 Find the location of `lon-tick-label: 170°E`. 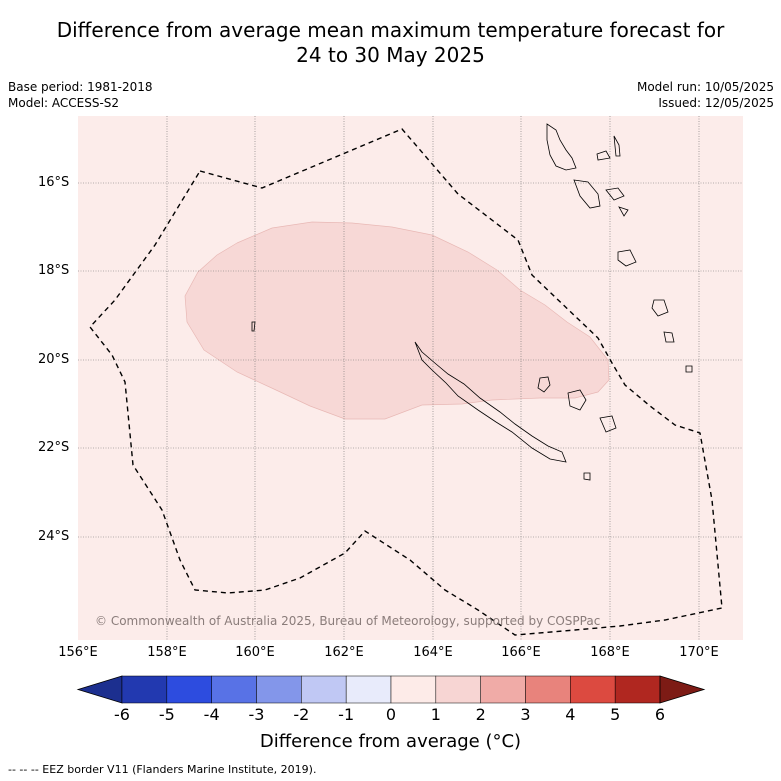

lon-tick-label: 170°E is located at coordinates (699, 652).